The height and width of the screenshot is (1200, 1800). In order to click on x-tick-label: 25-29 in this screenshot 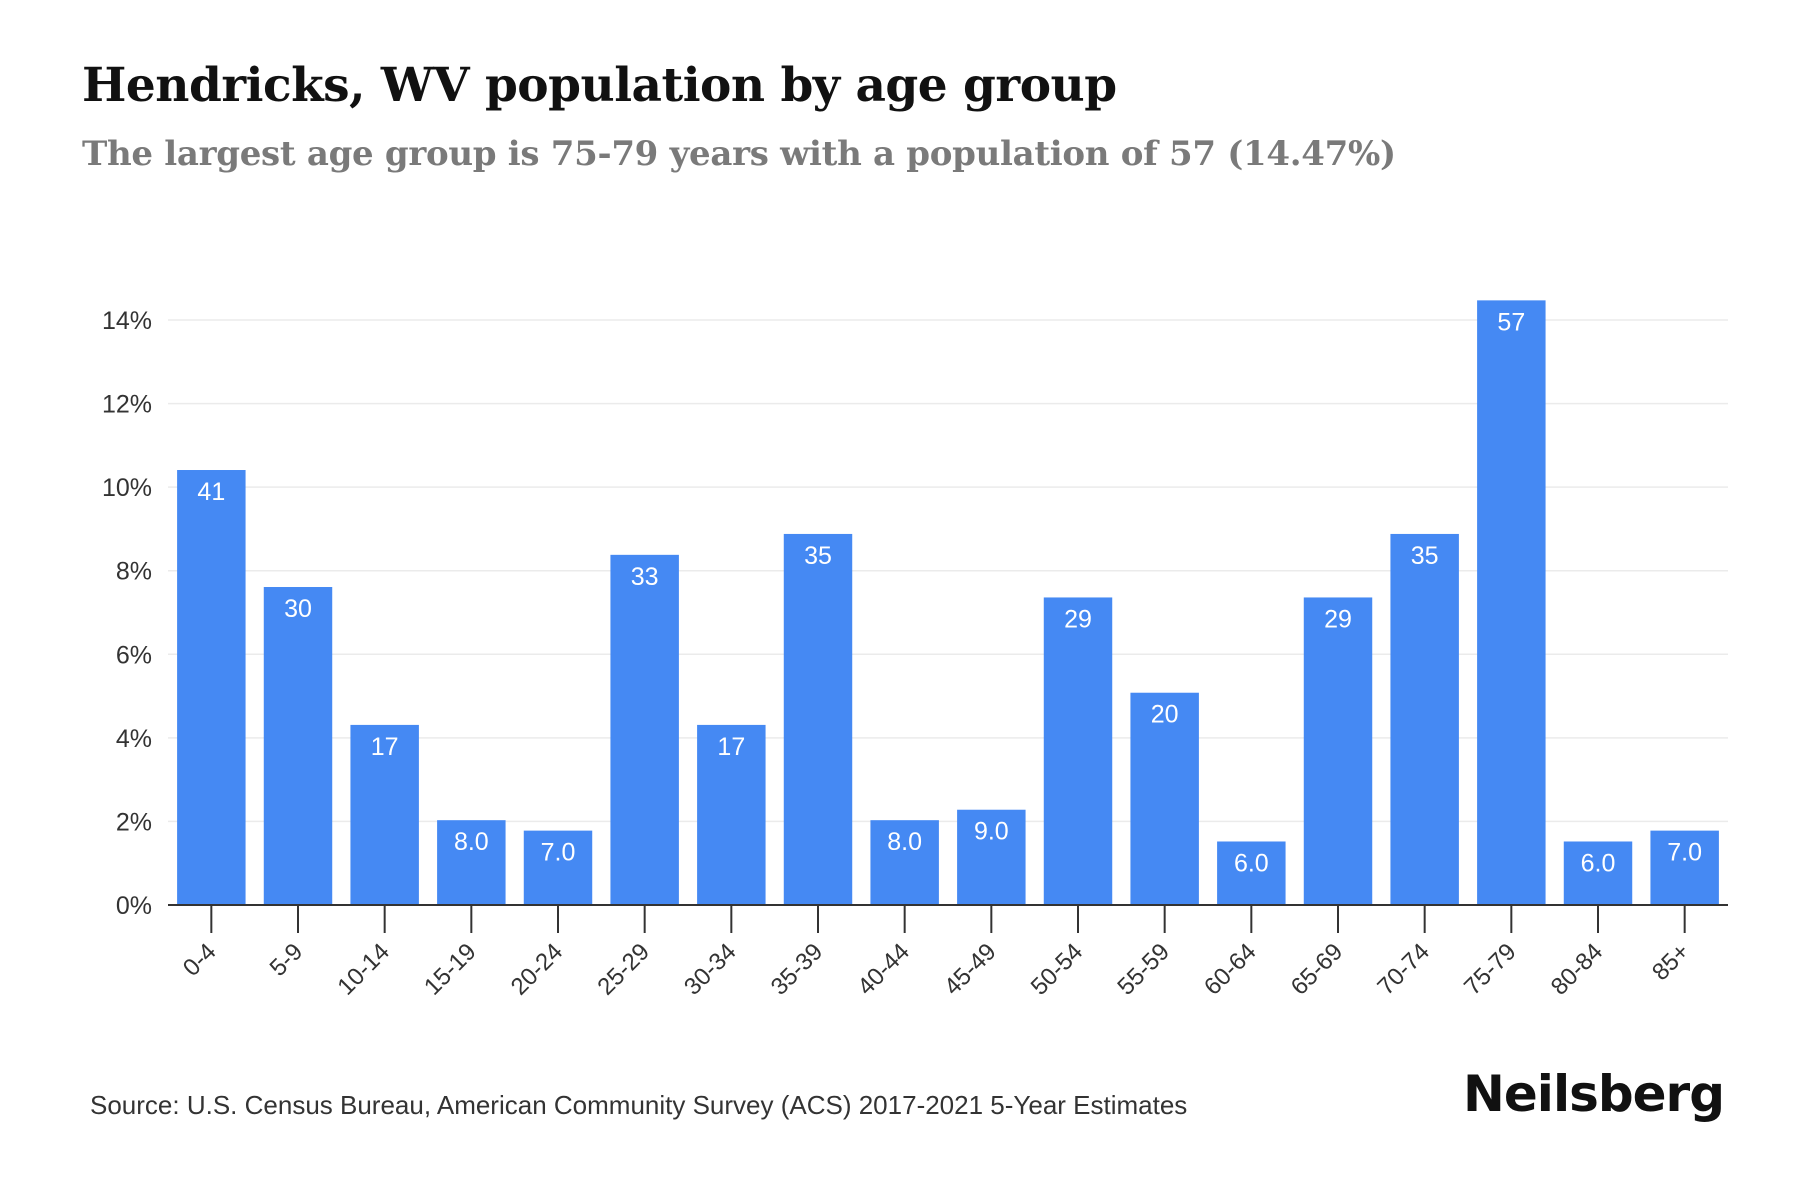, I will do `click(623, 969)`.